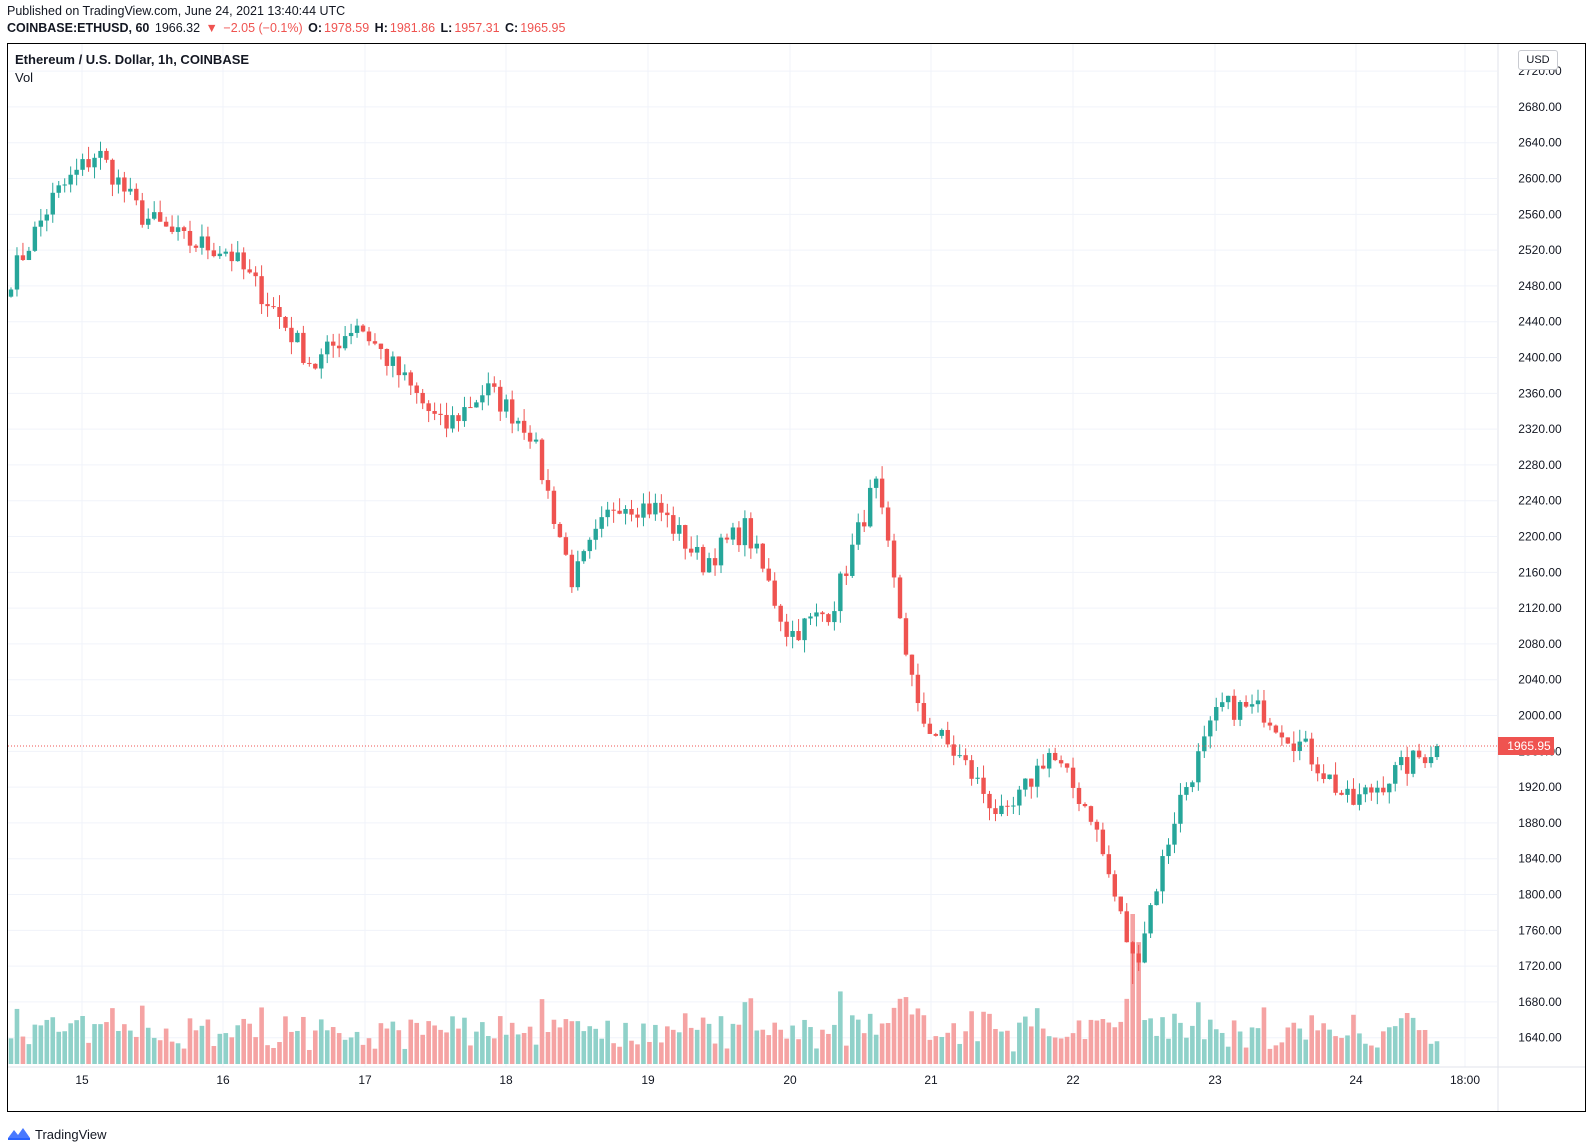 This screenshot has width=1592, height=1147. I want to click on x-tick-label: 15, so click(82, 1080).